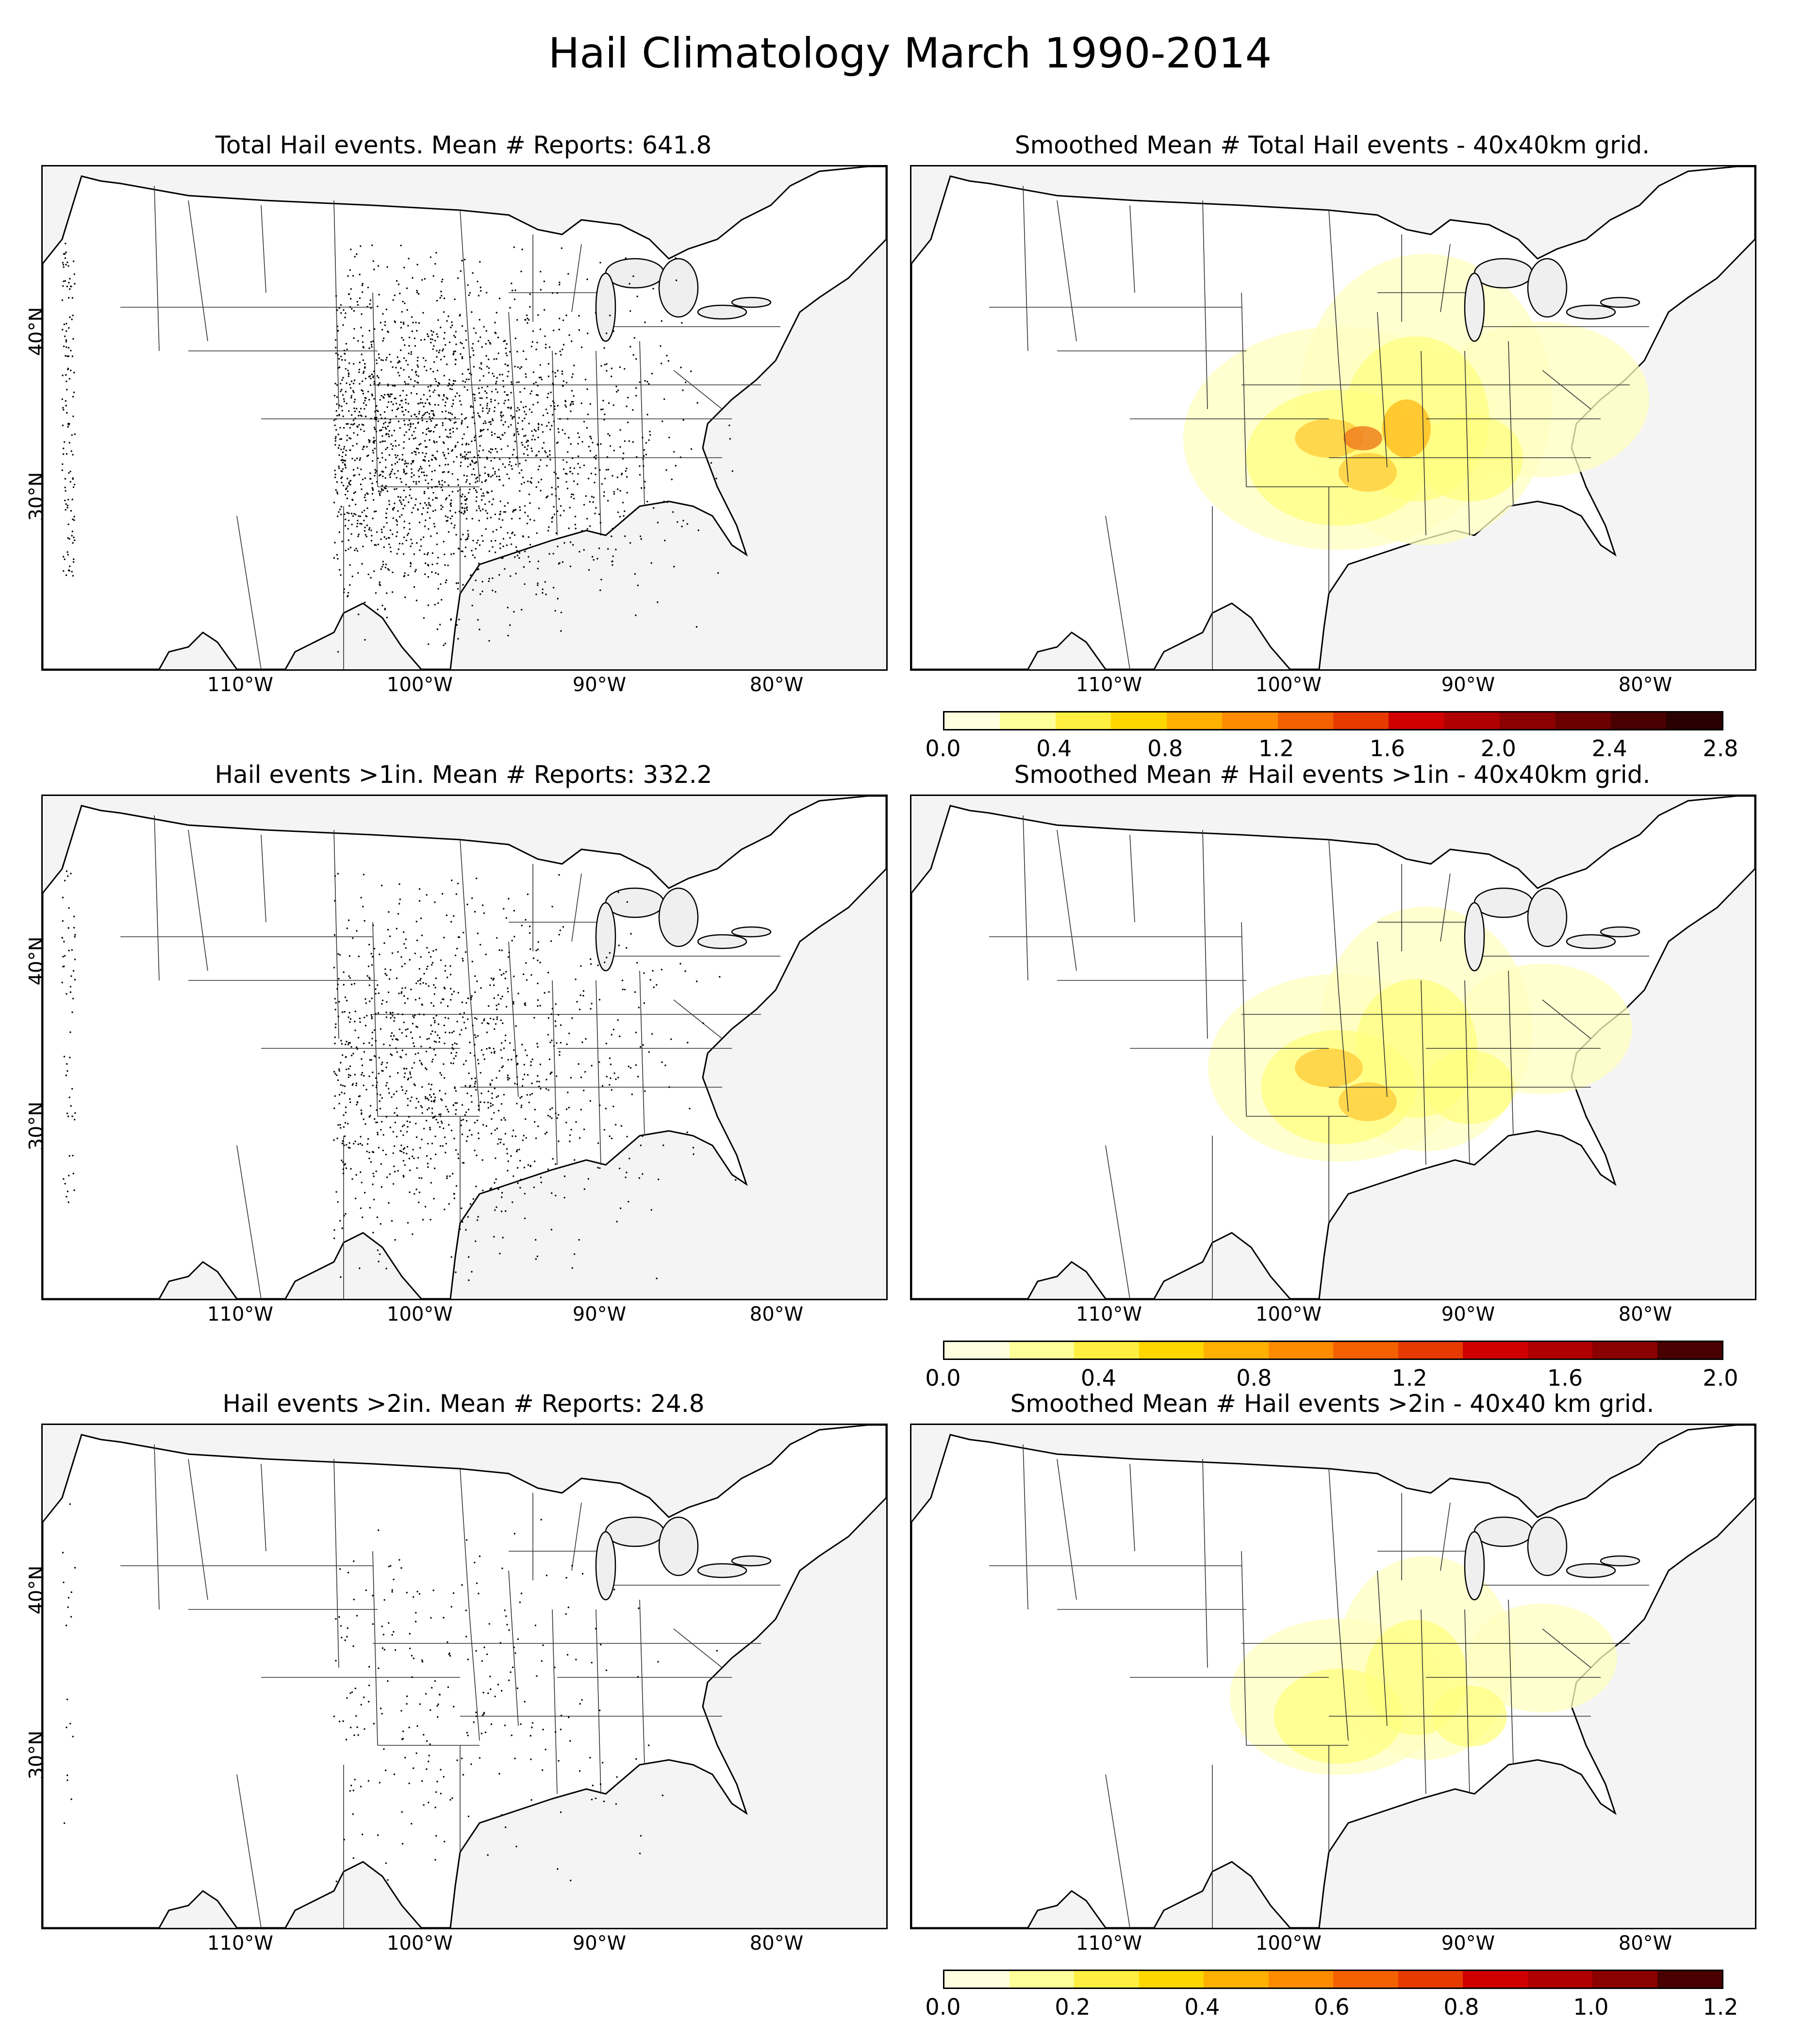  What do you see at coordinates (776, 685) in the screenshot?
I see `longitude-label: 80°W` at bounding box center [776, 685].